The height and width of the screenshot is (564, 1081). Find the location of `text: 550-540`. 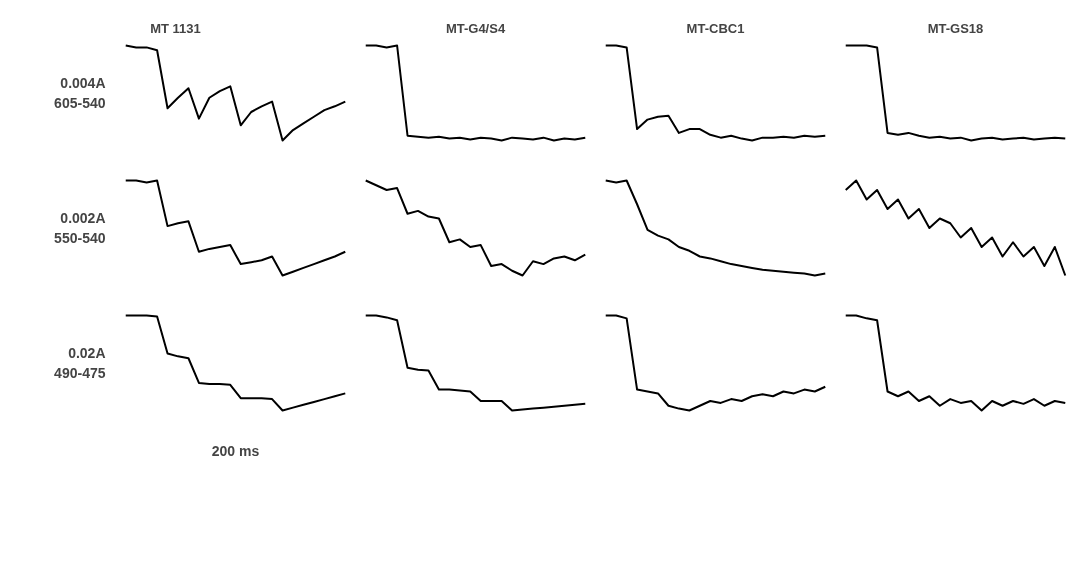

text: 550-540 is located at coordinates (80, 238).